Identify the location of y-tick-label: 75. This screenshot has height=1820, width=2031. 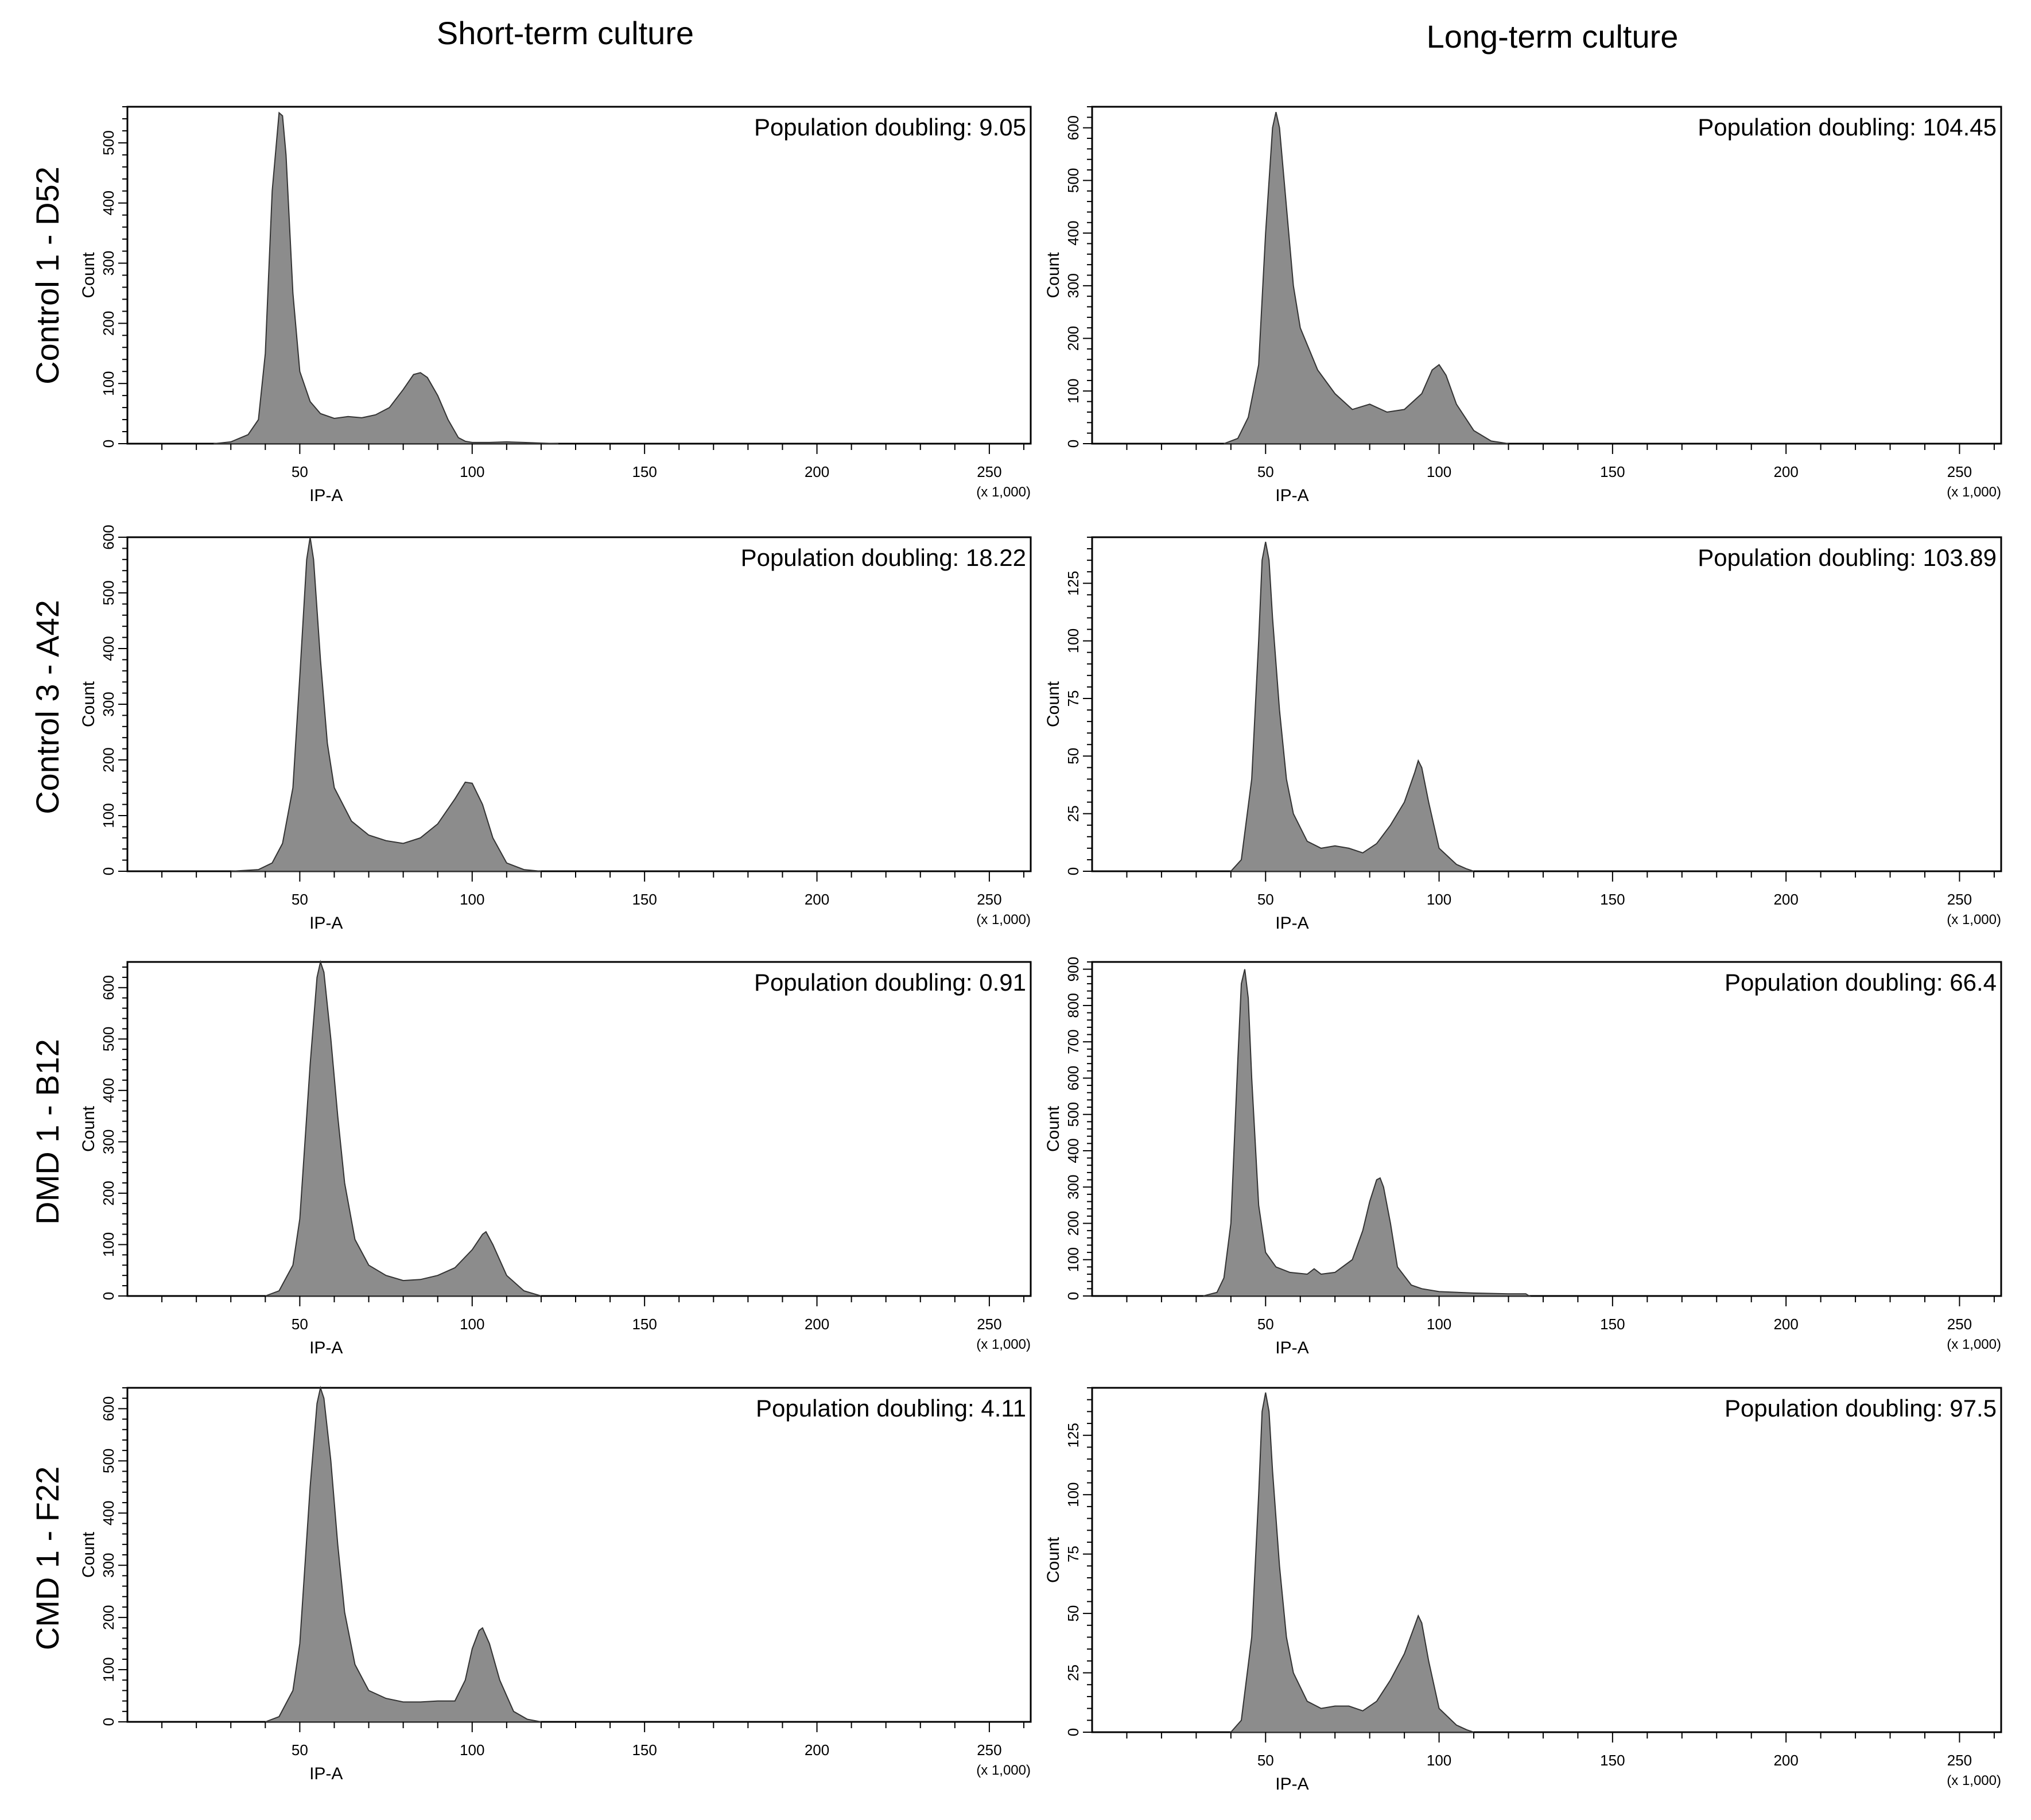
(1073, 1554).